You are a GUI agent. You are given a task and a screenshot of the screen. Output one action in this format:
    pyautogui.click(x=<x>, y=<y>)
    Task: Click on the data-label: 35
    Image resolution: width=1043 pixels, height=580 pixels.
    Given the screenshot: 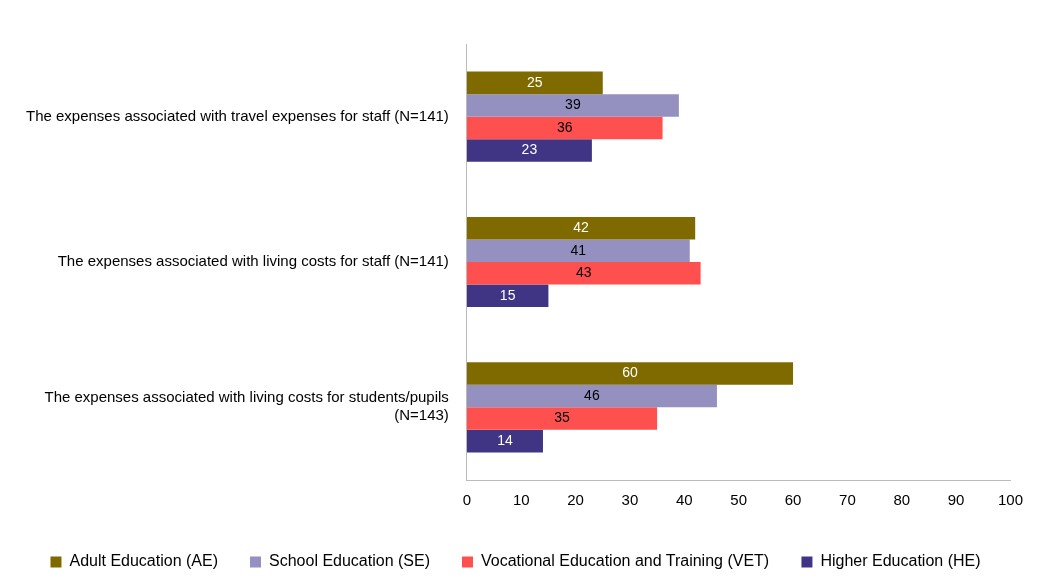 What is the action you would take?
    pyautogui.click(x=562, y=417)
    